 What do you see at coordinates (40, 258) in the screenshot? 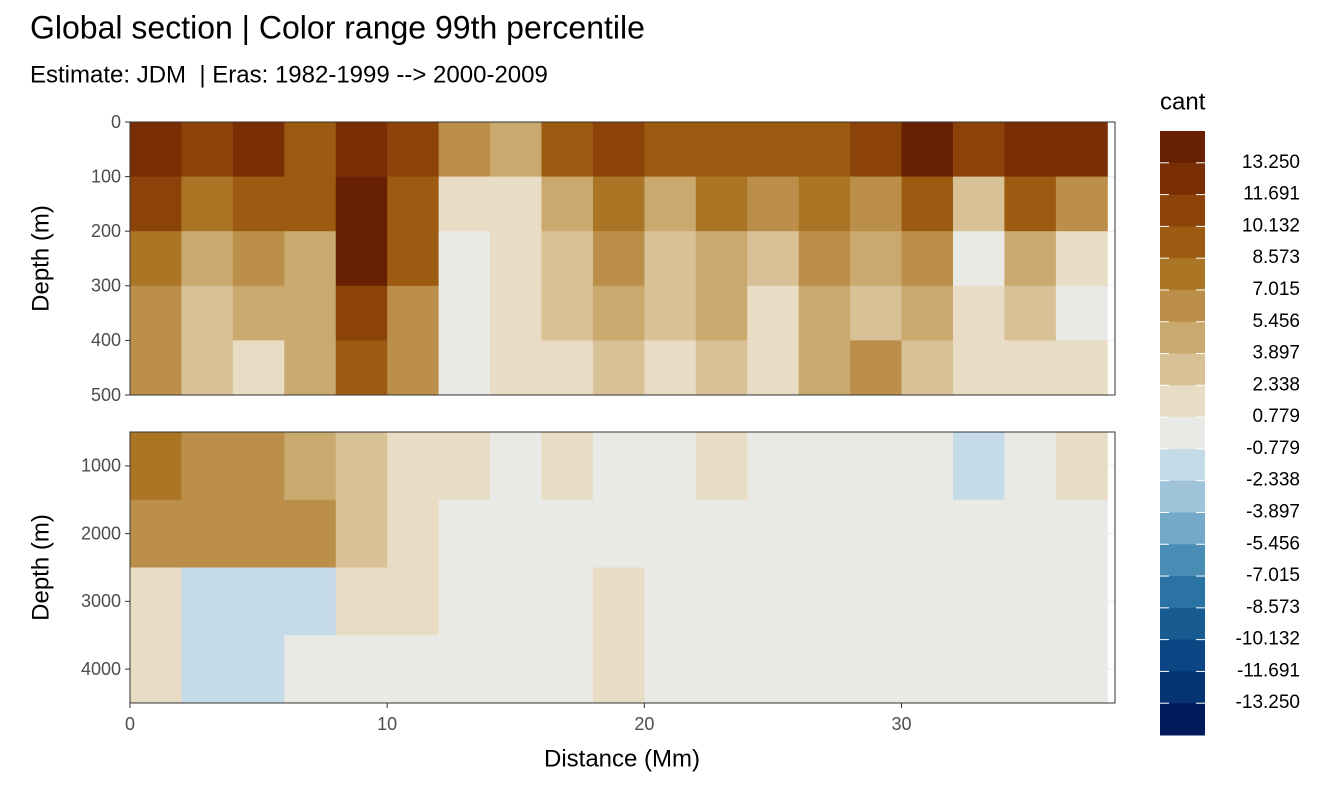
I see `y-axis-label: Depth (m)` at bounding box center [40, 258].